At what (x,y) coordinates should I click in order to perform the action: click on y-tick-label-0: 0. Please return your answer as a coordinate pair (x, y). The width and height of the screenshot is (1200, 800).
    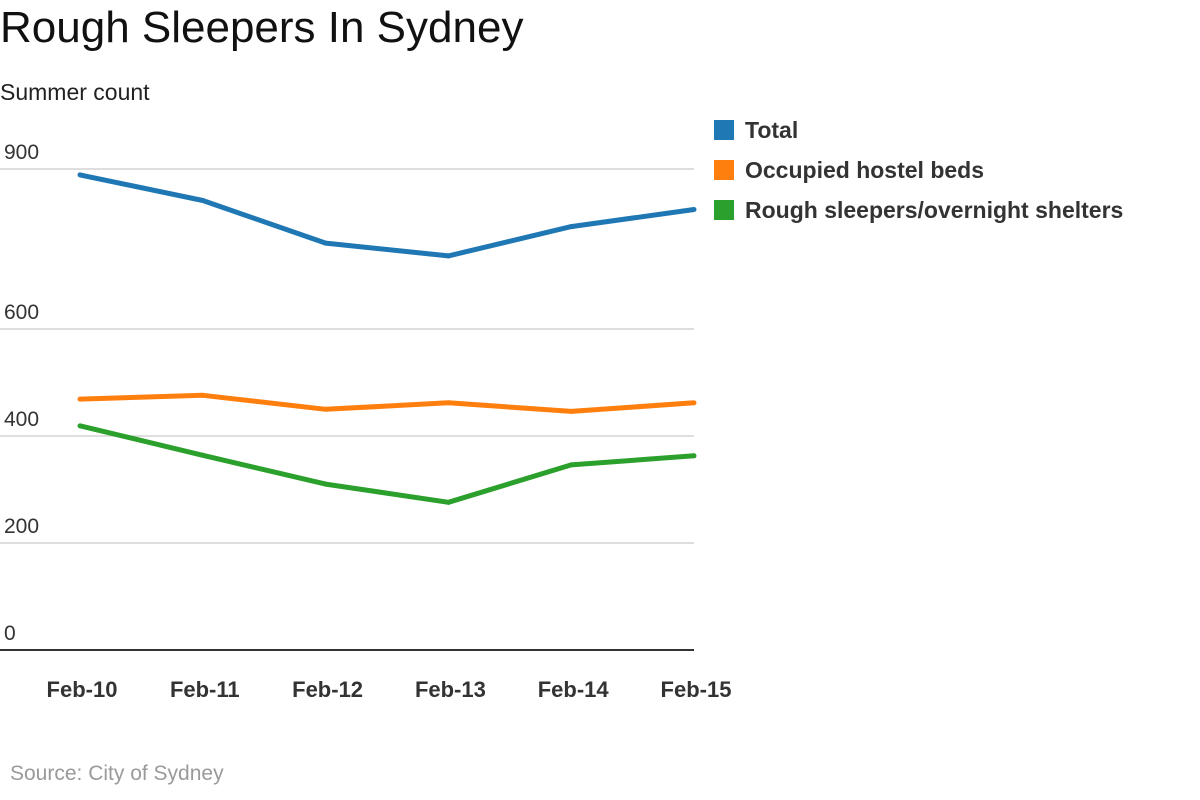
    Looking at the image, I should click on (10, 633).